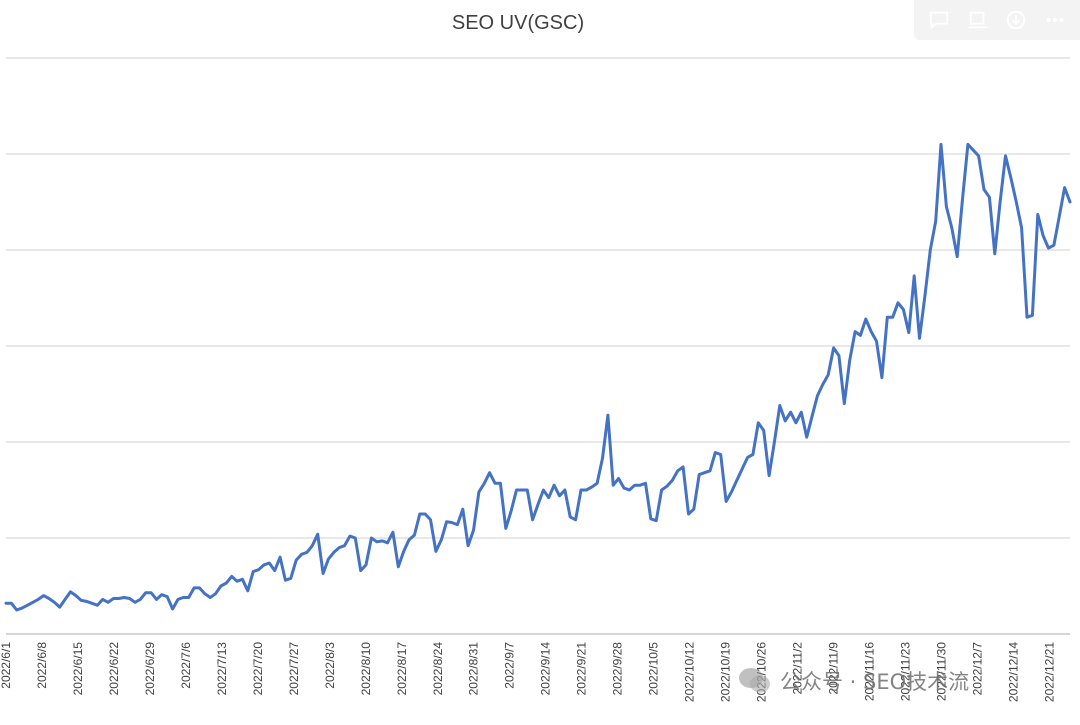  Describe the element at coordinates (1016, 20) in the screenshot. I see `download-icon` at that location.